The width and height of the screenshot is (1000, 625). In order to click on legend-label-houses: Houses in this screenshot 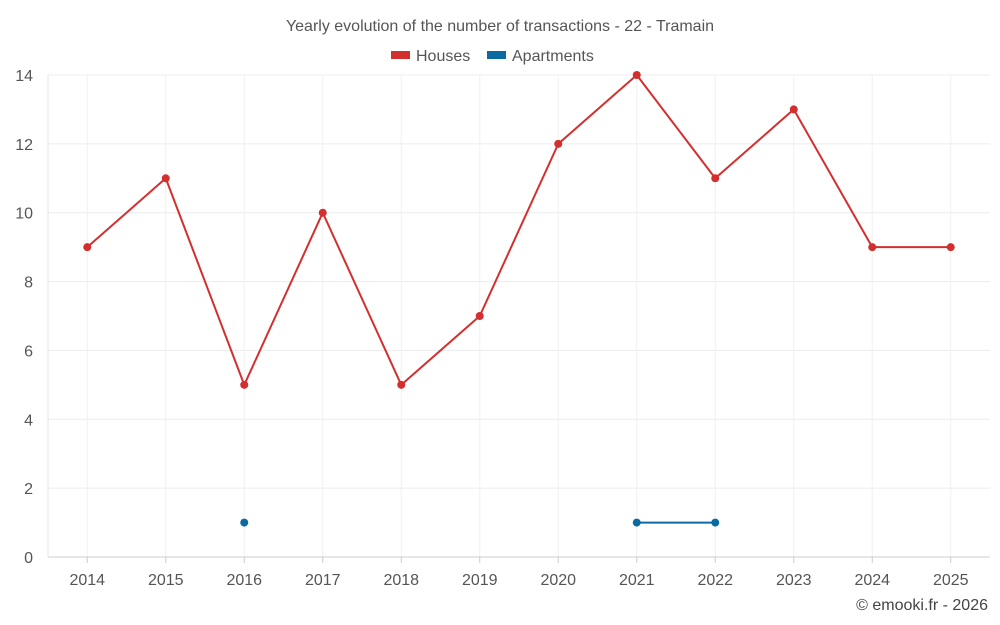, I will do `click(443, 56)`.